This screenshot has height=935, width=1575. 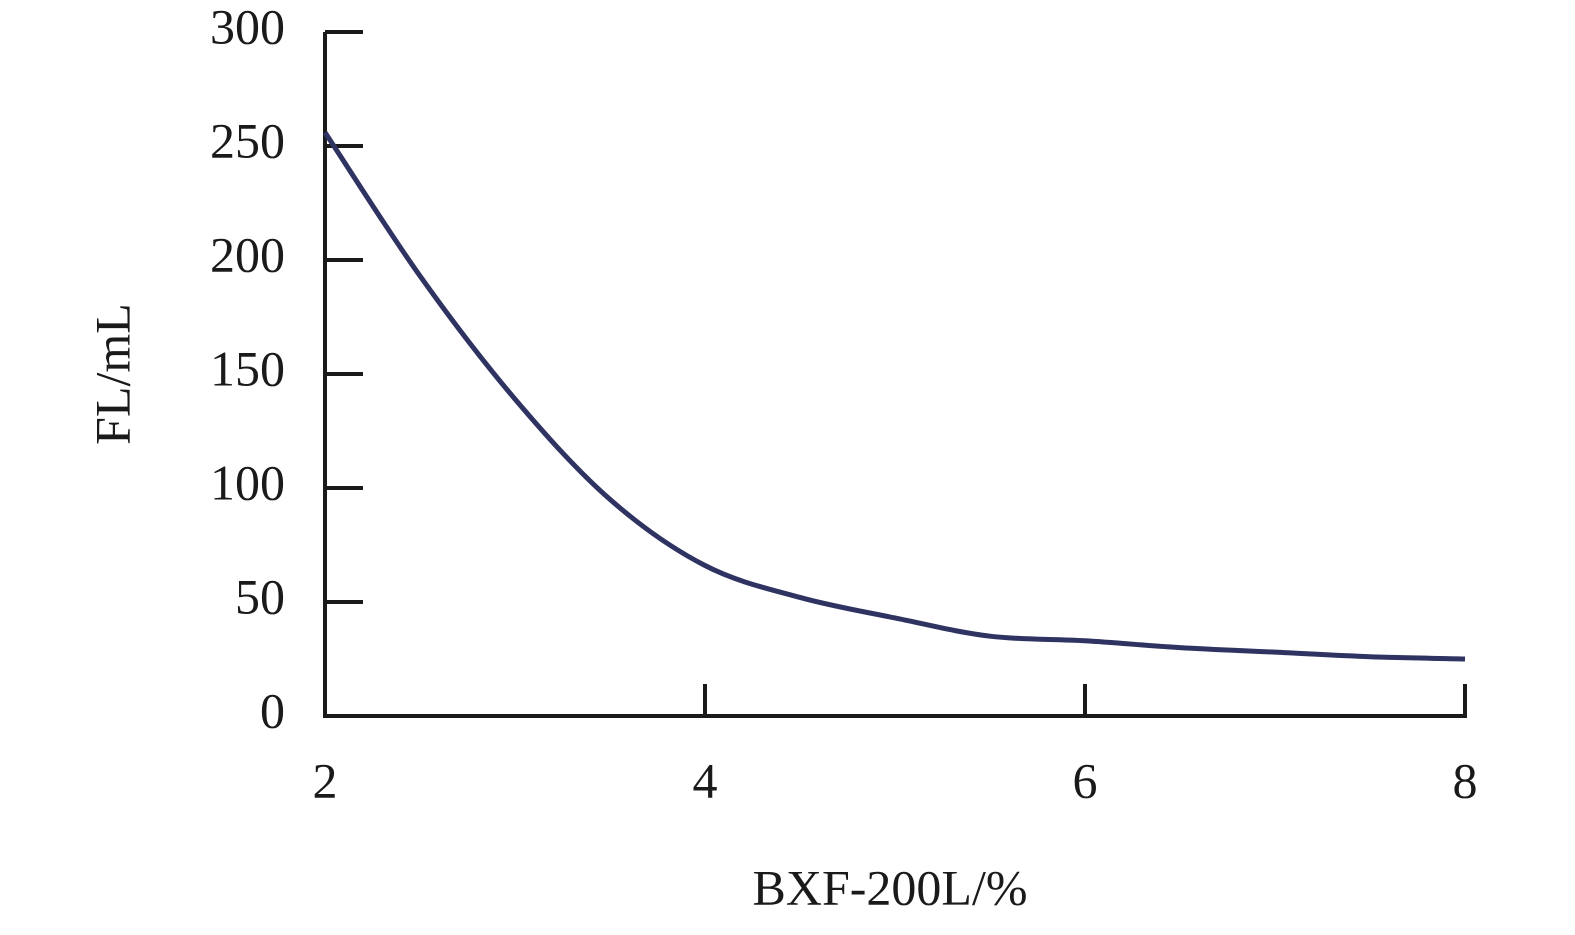 I want to click on y-axis-title: FL/mL, so click(x=112, y=374).